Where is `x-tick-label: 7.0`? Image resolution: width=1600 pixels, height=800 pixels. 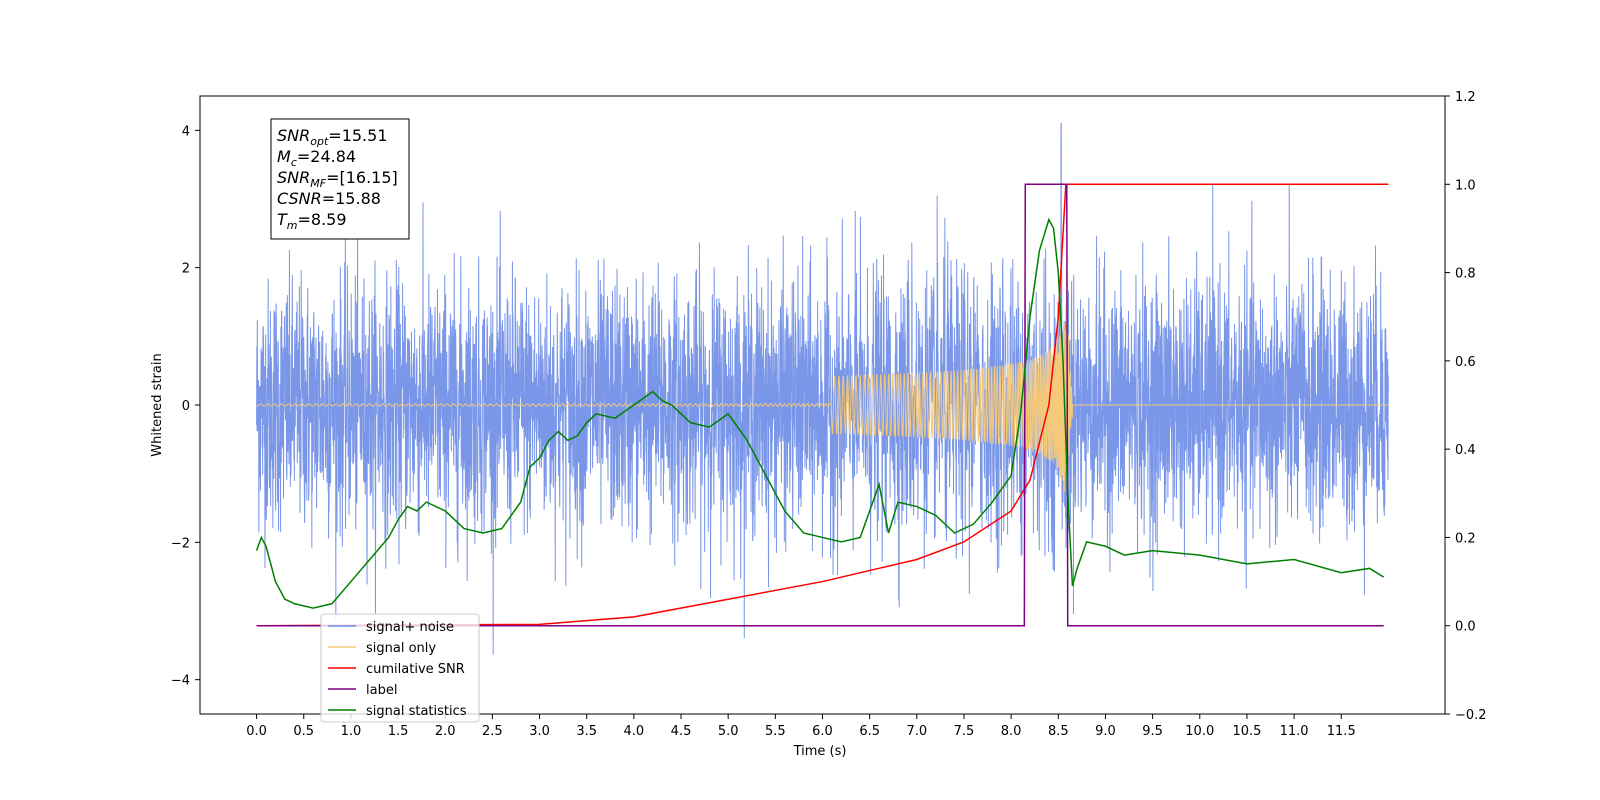
x-tick-label: 7.0 is located at coordinates (916, 731).